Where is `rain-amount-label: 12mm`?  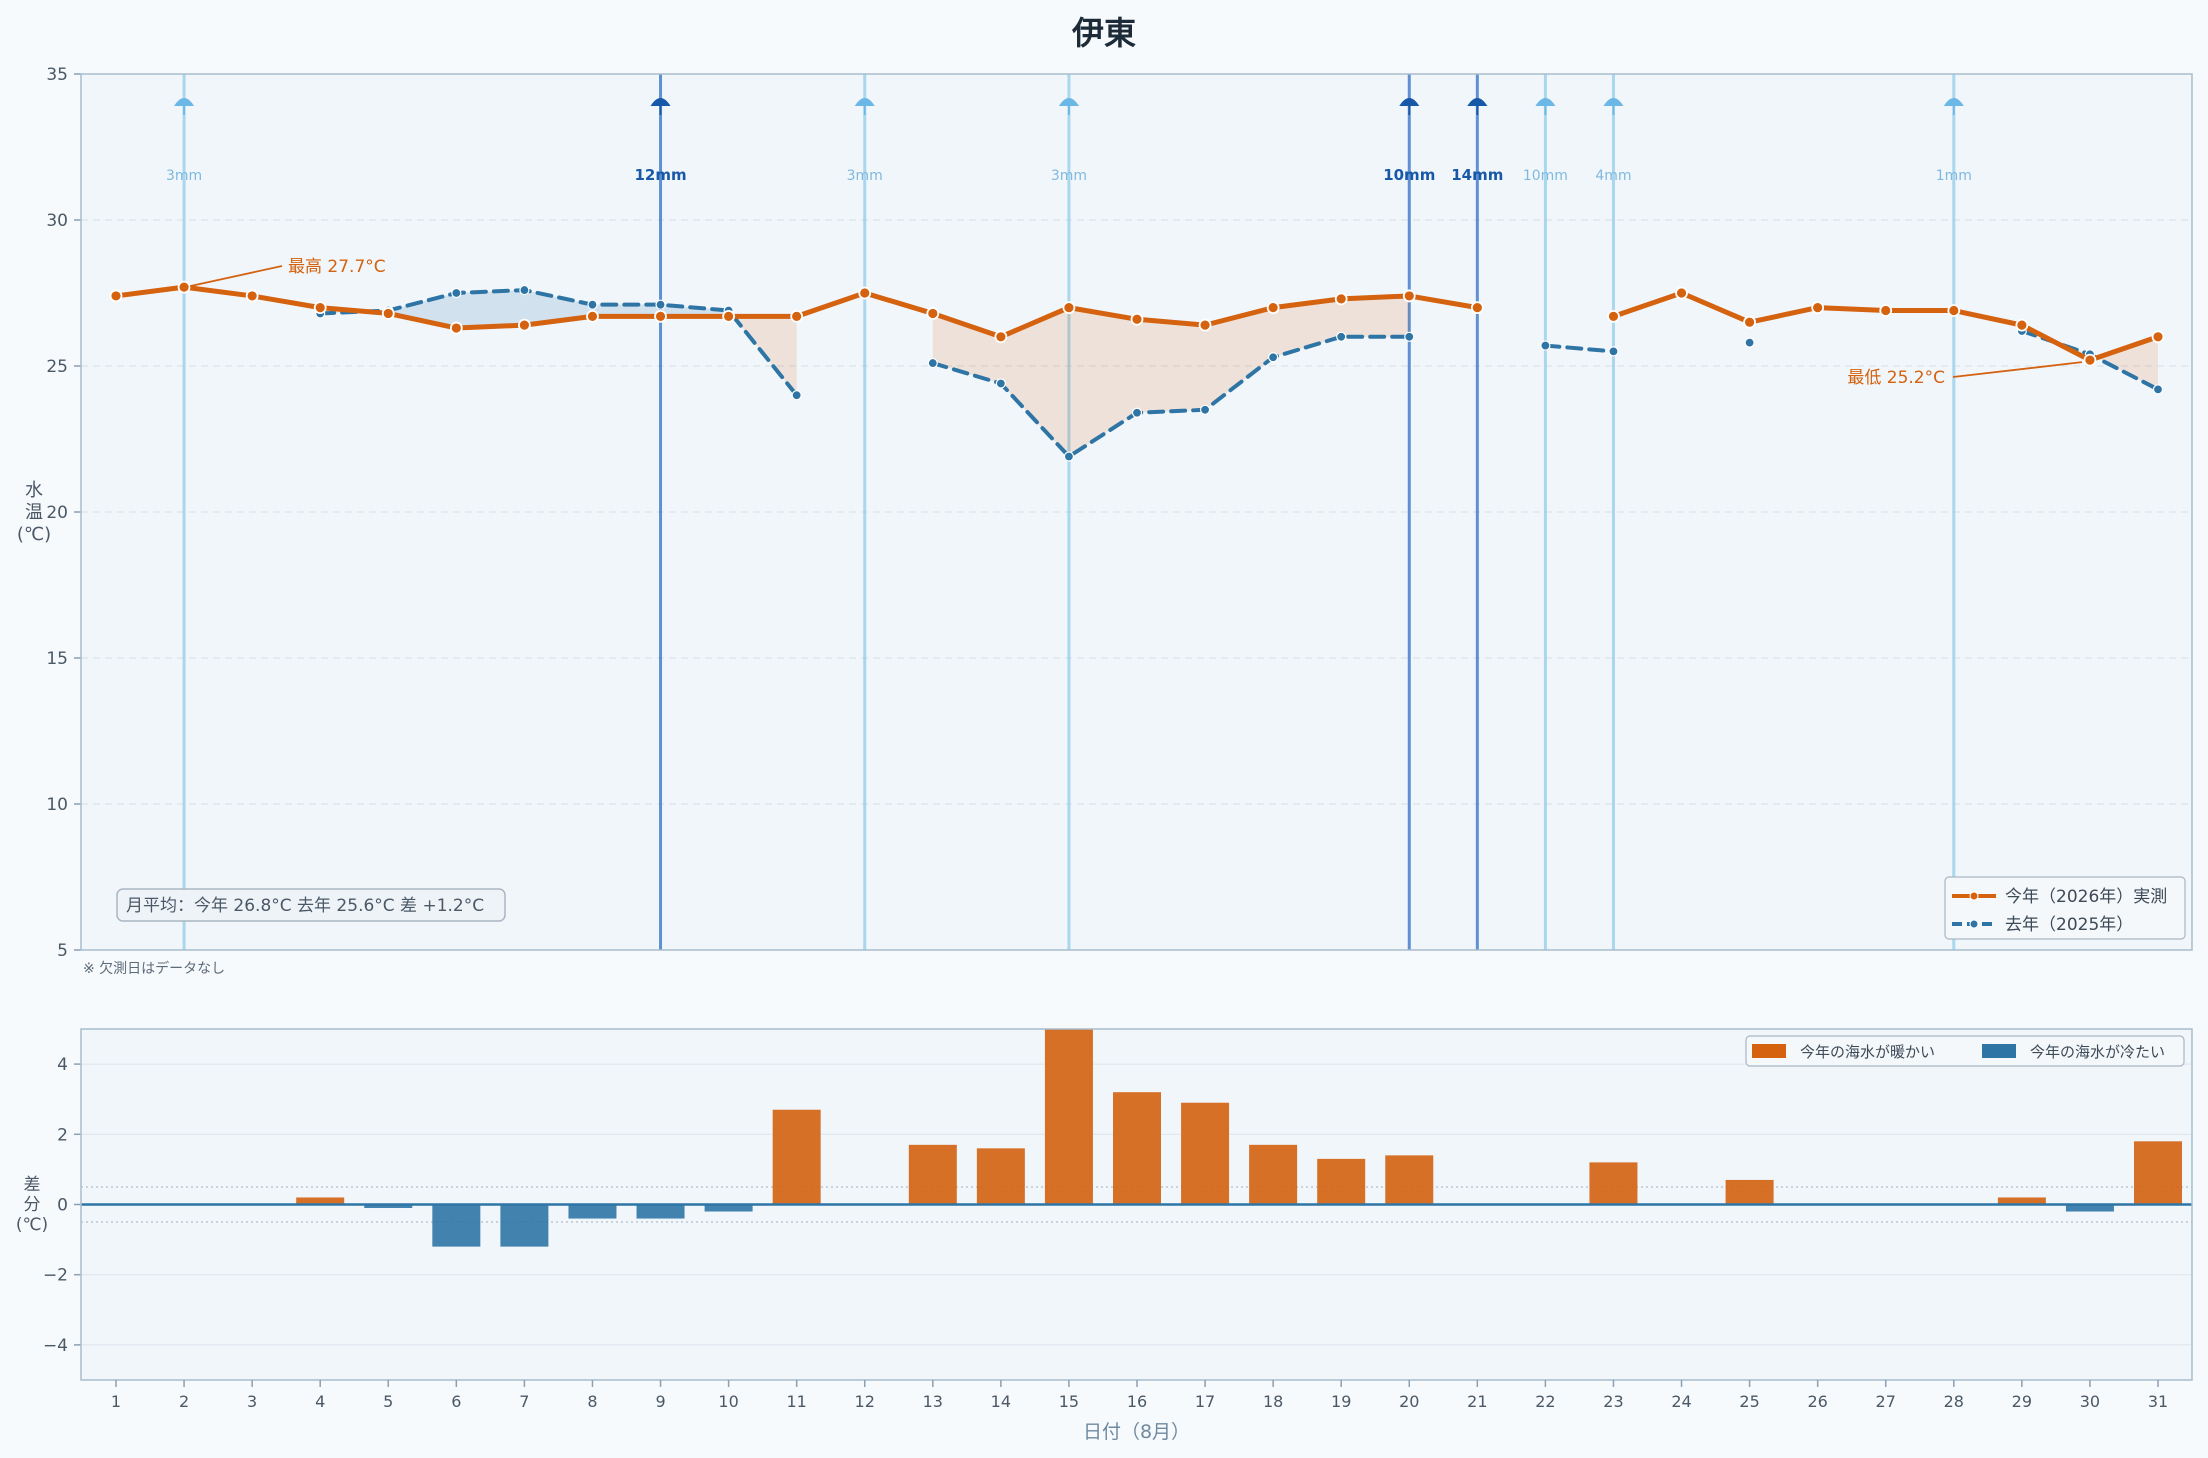 rain-amount-label: 12mm is located at coordinates (660, 175).